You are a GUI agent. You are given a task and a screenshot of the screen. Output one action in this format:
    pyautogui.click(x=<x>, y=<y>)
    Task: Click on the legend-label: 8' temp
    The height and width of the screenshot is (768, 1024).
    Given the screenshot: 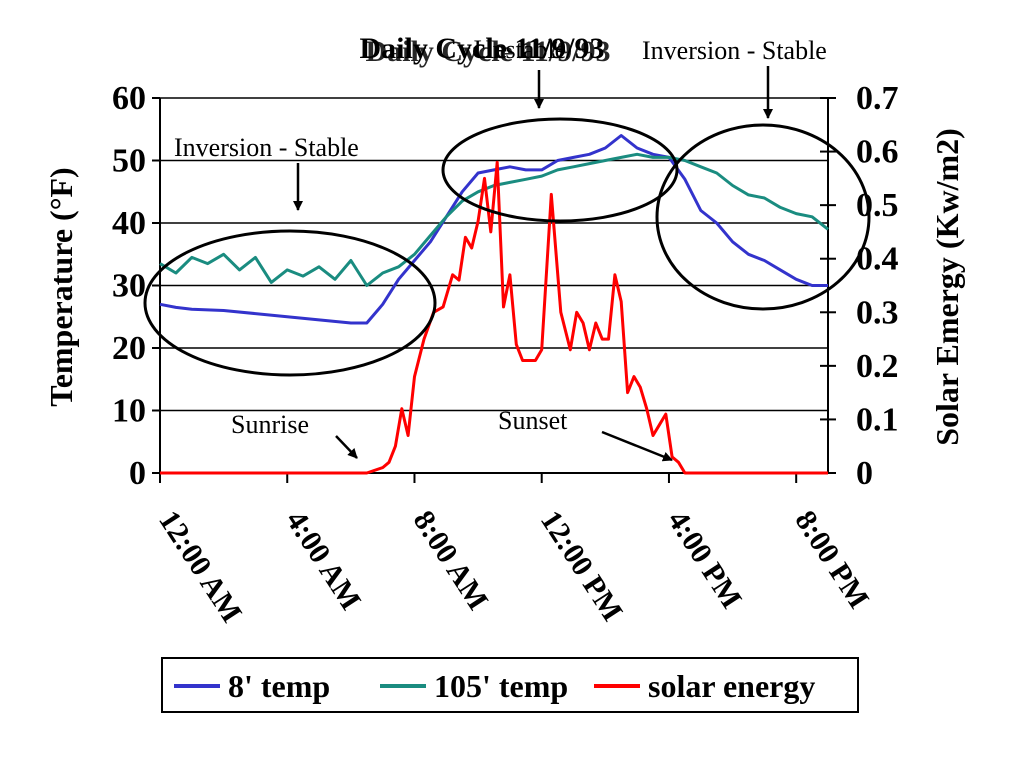 What is the action you would take?
    pyautogui.click(x=279, y=686)
    